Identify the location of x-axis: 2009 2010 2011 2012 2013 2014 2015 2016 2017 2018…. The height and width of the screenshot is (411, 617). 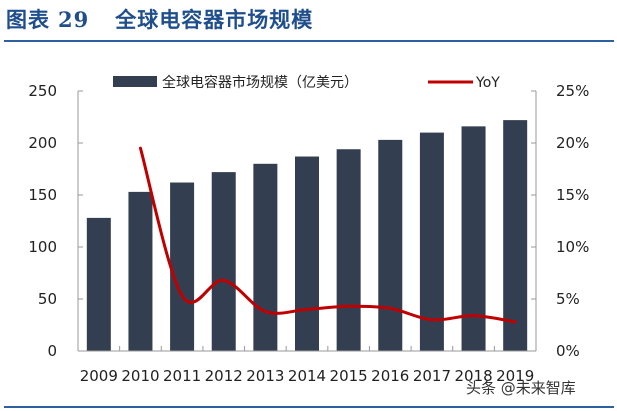
(307, 365).